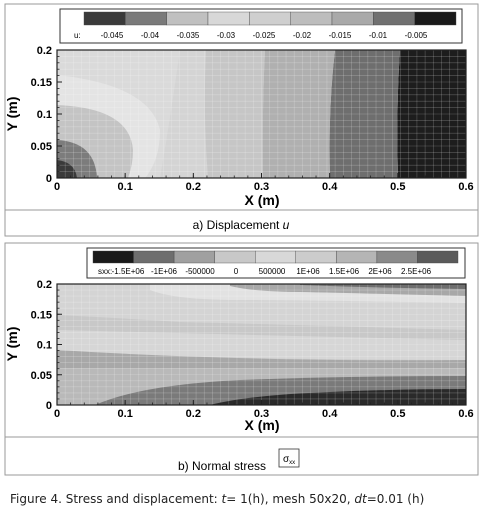 The height and width of the screenshot is (518, 486). What do you see at coordinates (395, 499) in the screenshot?
I see `figure-caption-dt-value: =0.01 (h)` at bounding box center [395, 499].